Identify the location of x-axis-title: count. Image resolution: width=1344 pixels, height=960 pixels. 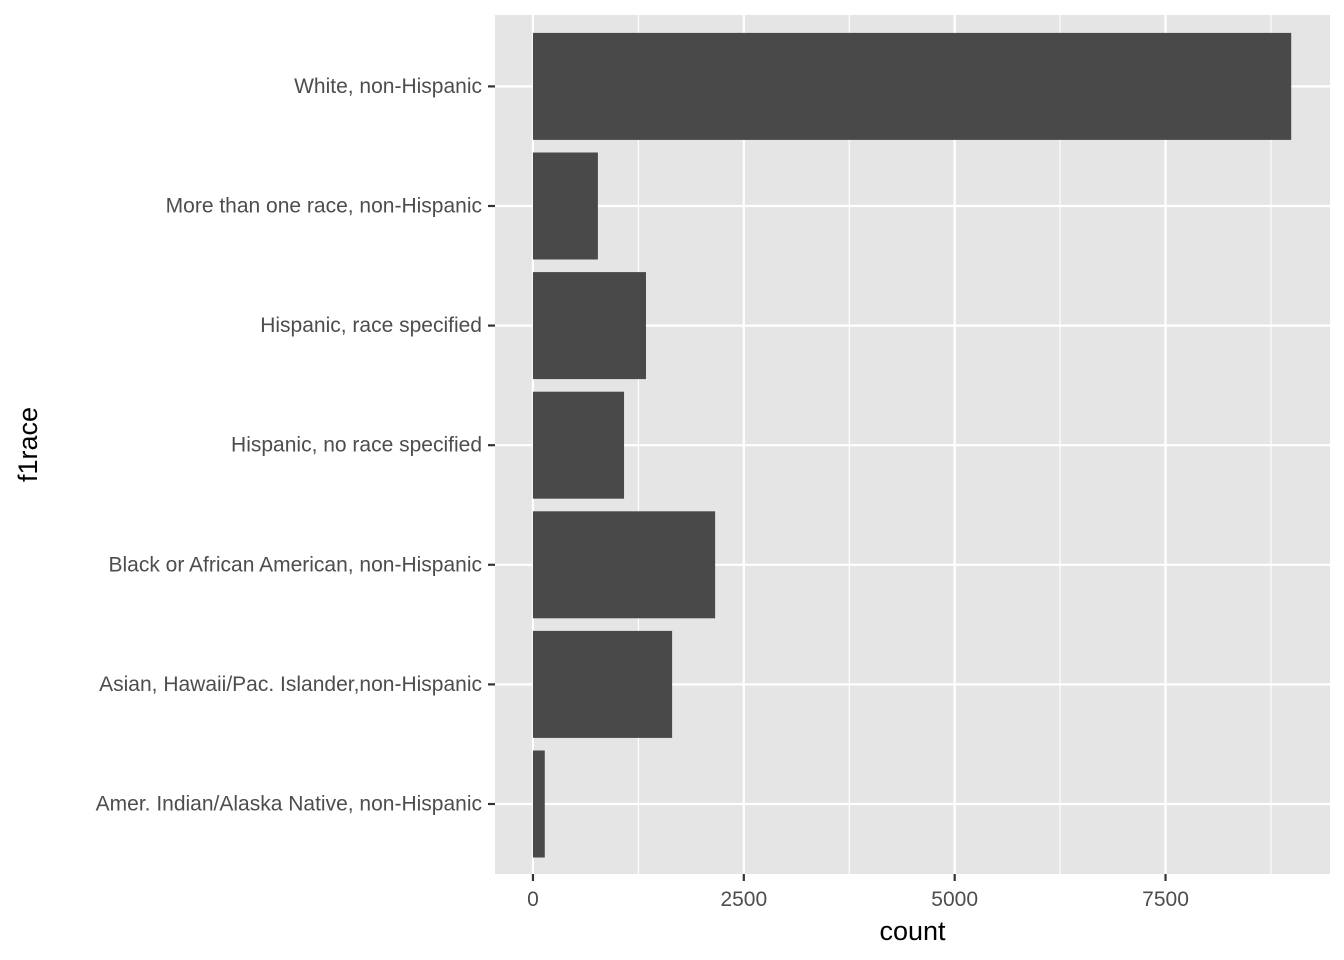
(912, 931).